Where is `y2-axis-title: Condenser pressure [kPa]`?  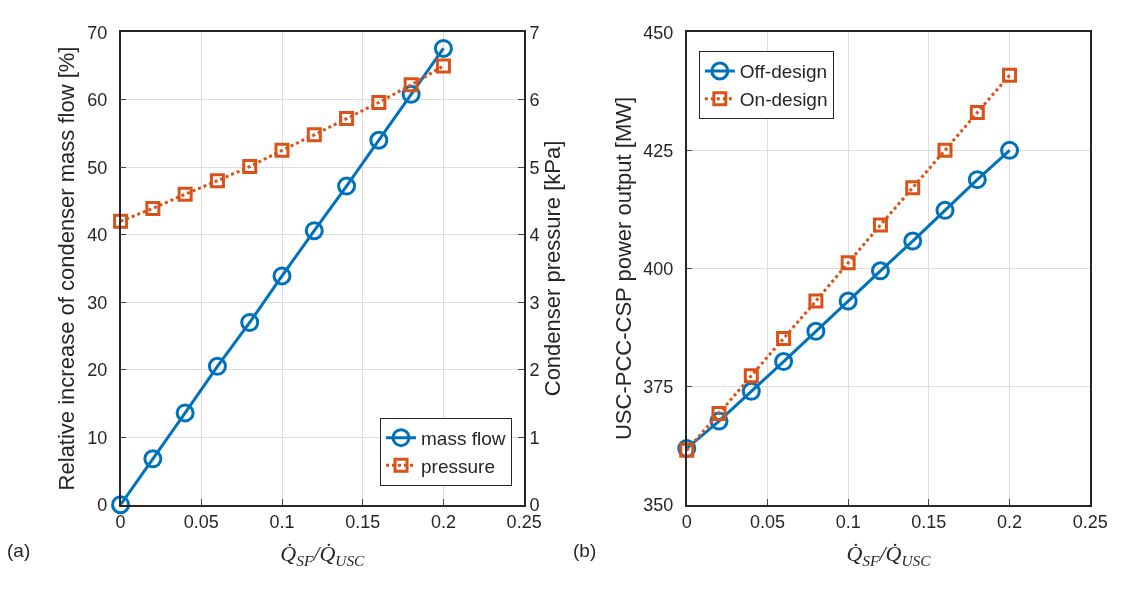
y2-axis-title: Condenser pressure [kPa] is located at coordinates (552, 268).